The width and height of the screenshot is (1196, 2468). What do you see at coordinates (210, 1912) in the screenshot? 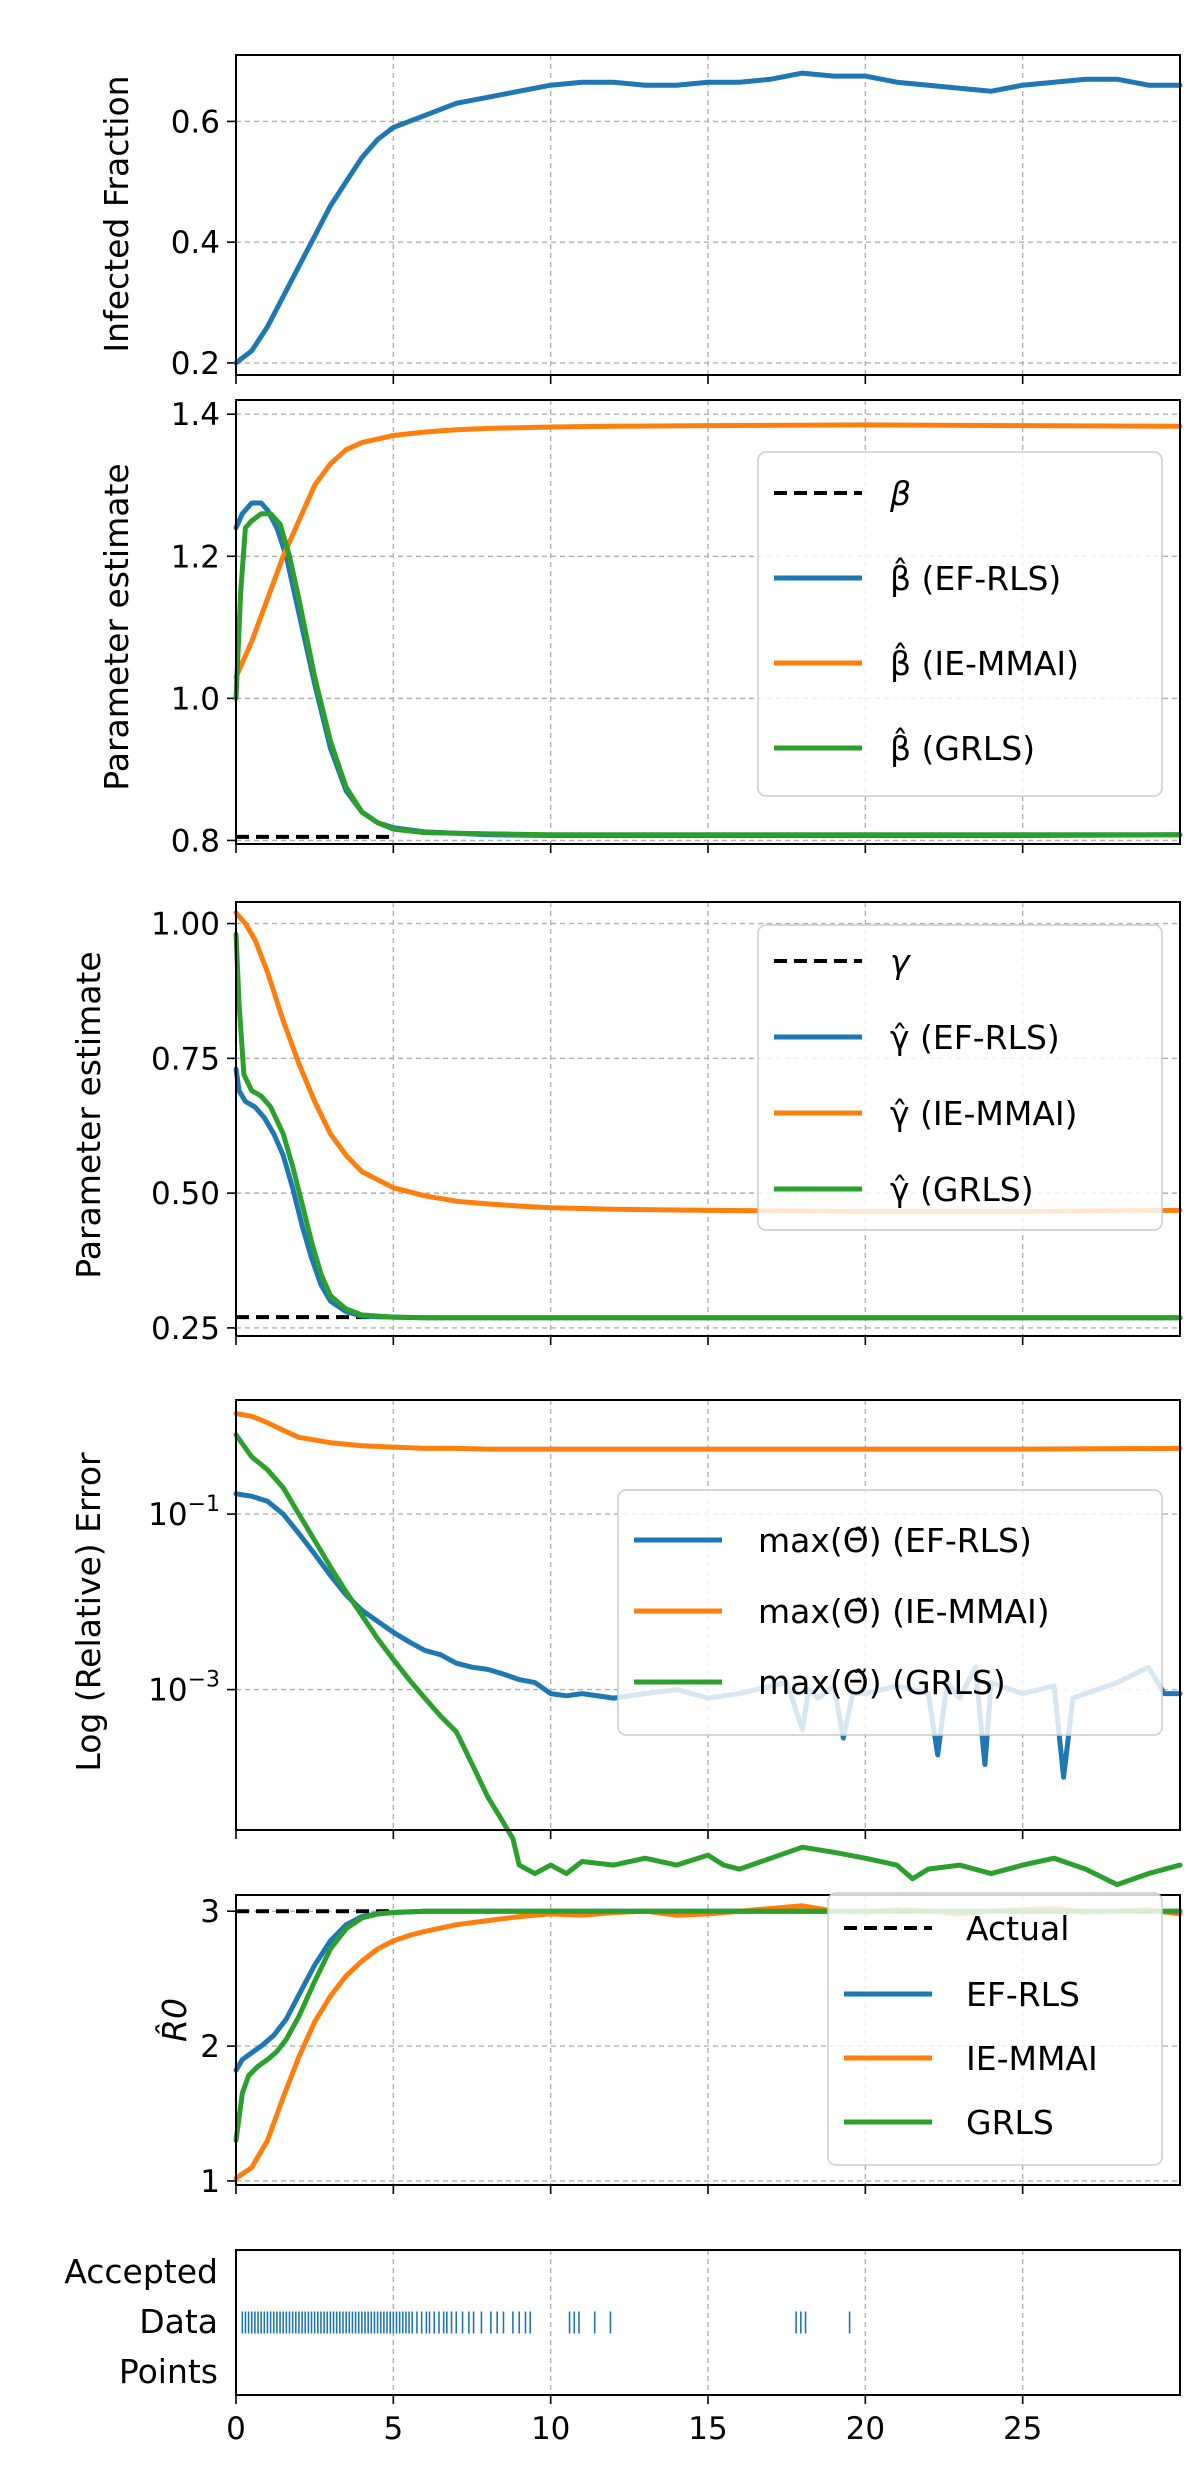
I see `y-tick-label: 3` at bounding box center [210, 1912].